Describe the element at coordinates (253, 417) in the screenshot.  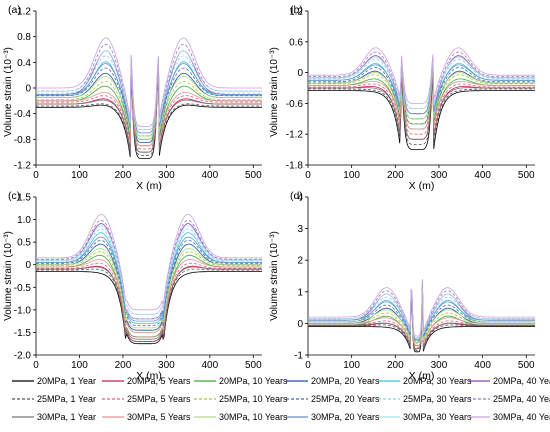
I see `legend-label: 30MPa, 10 Years` at that location.